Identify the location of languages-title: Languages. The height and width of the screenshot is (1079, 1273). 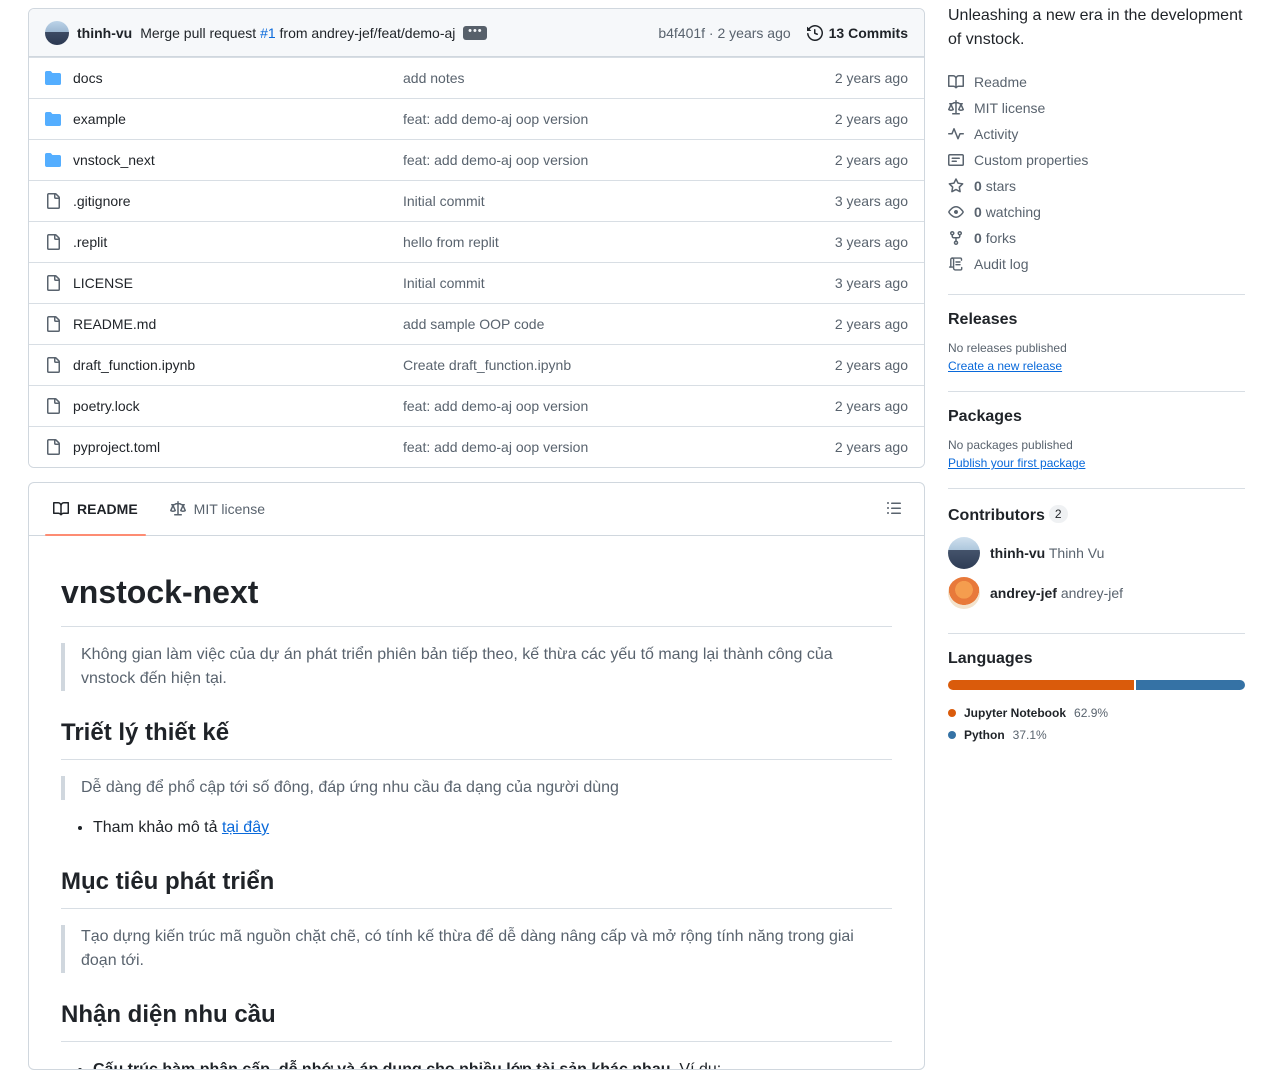
(990, 658).